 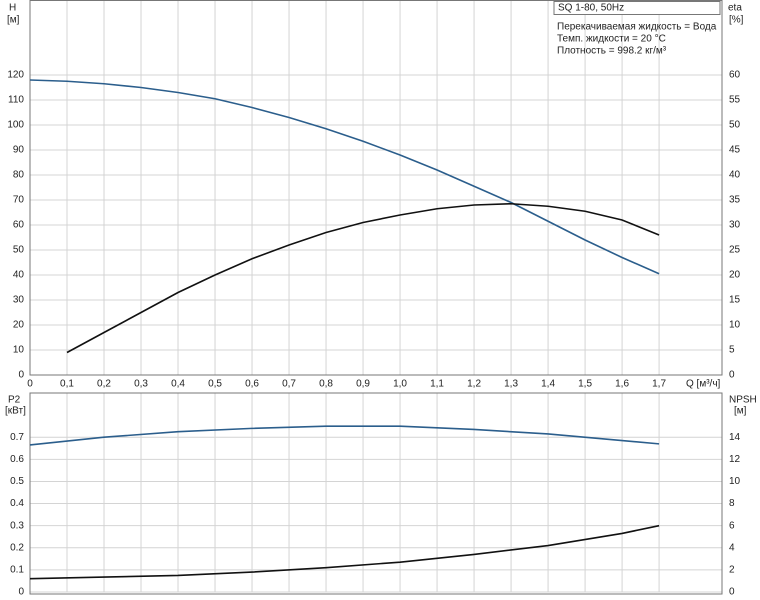 What do you see at coordinates (17, 525) in the screenshot?
I see `y-tick-label: 0.3` at bounding box center [17, 525].